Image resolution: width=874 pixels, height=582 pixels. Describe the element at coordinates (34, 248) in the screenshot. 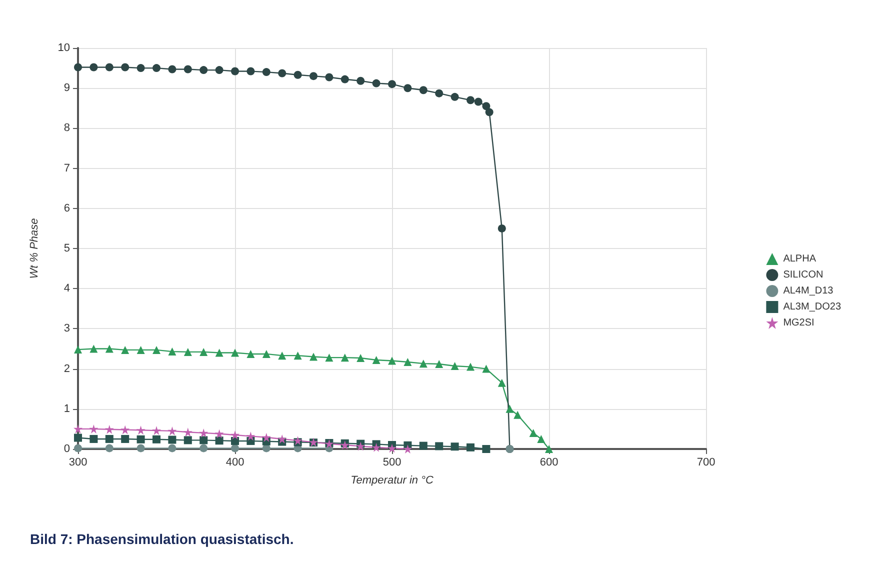

I see `y-axis-title: Wt % Phase` at that location.